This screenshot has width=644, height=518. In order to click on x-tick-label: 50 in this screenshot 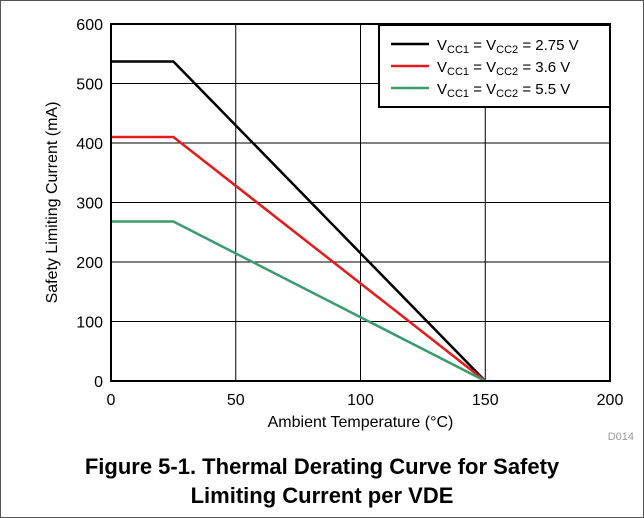, I will do `click(236, 400)`.